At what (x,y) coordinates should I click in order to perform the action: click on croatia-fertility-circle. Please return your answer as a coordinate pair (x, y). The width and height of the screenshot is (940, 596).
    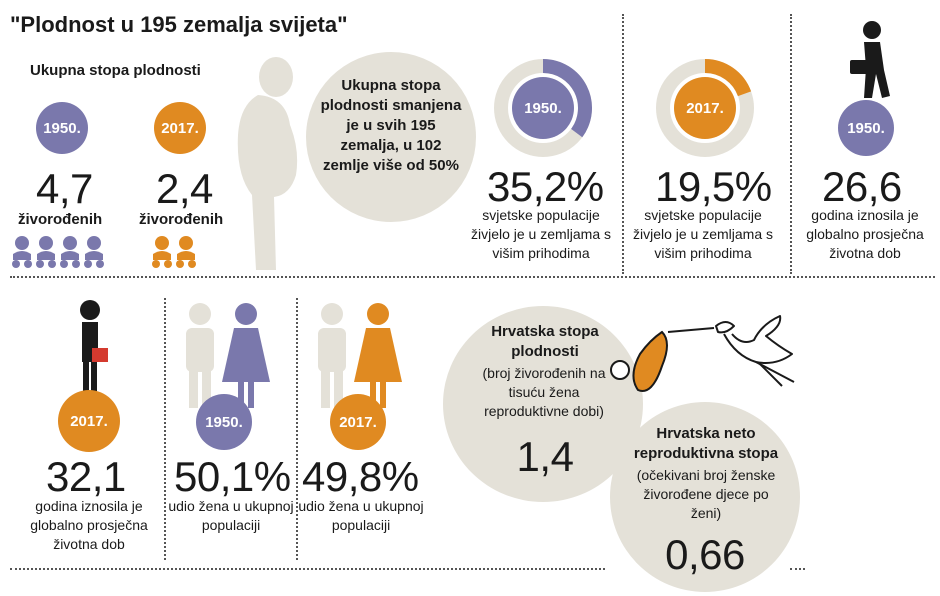
    Looking at the image, I should click on (543, 404).